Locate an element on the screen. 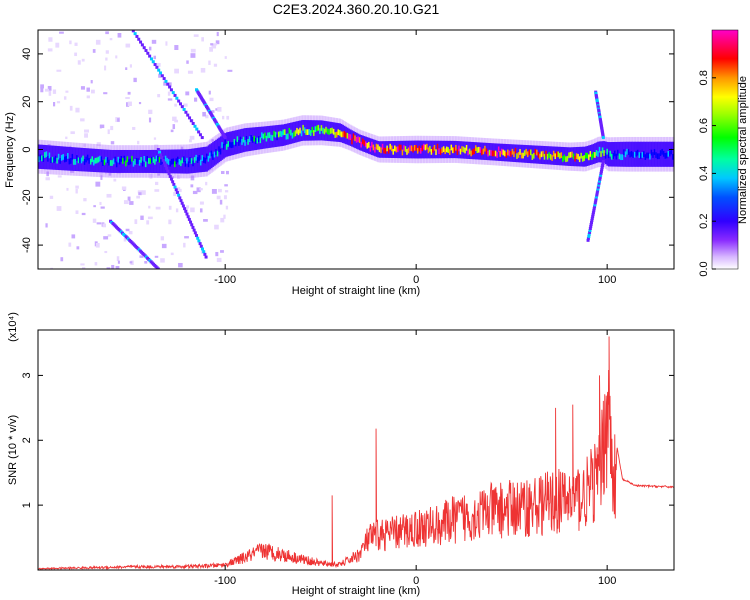  snr-multiplier: (x10⁴) is located at coordinates (13, 327).